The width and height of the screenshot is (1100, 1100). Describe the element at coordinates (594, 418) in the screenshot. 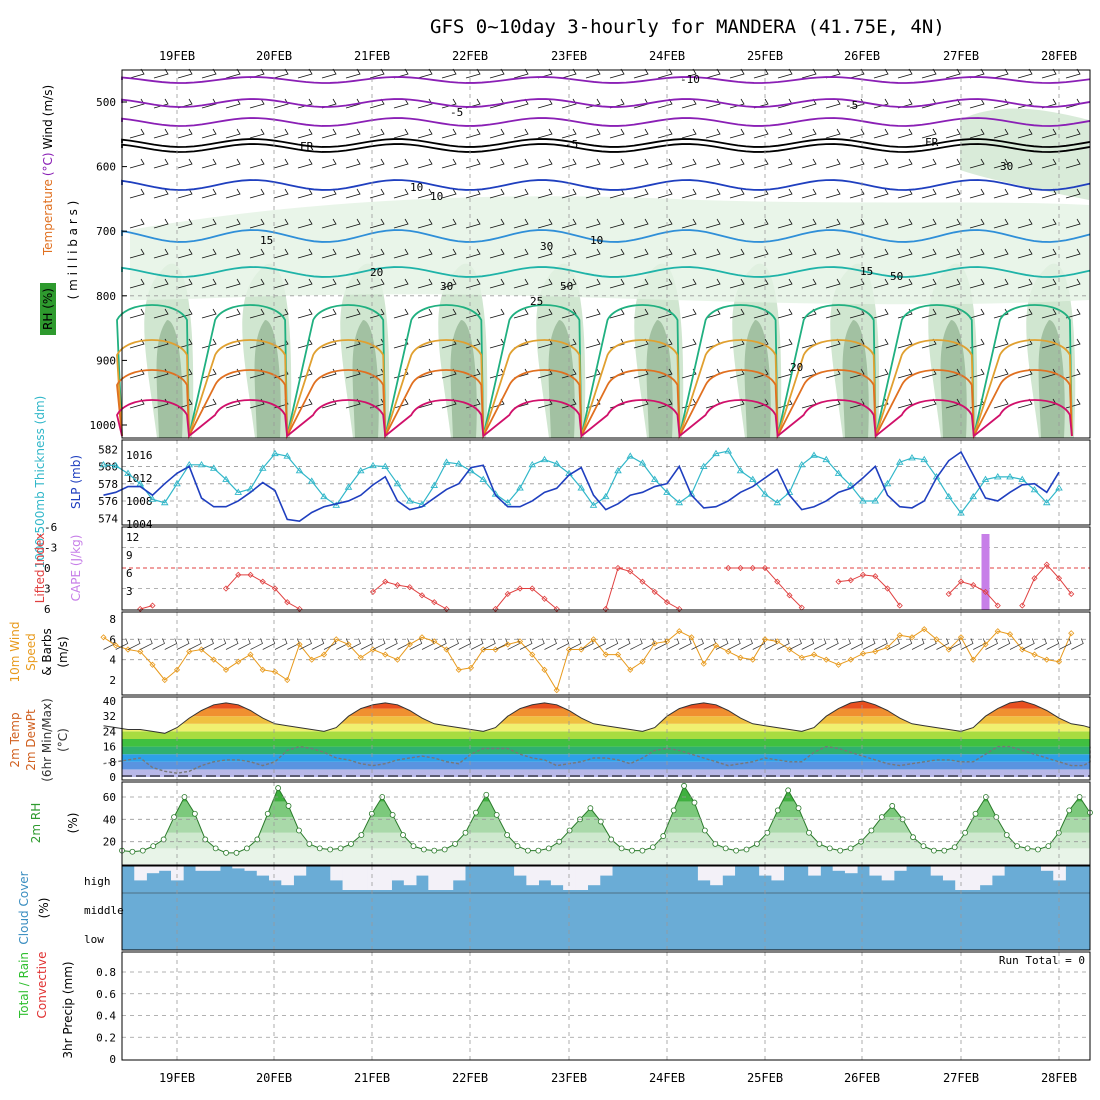

I see `diurnal-isotherm` at that location.